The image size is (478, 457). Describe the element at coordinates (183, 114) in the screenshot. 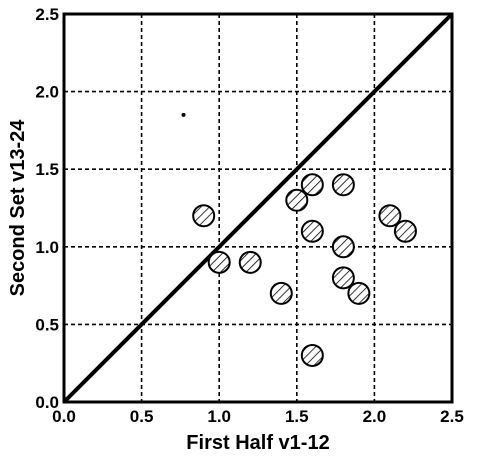

I see `stray-dot` at that location.